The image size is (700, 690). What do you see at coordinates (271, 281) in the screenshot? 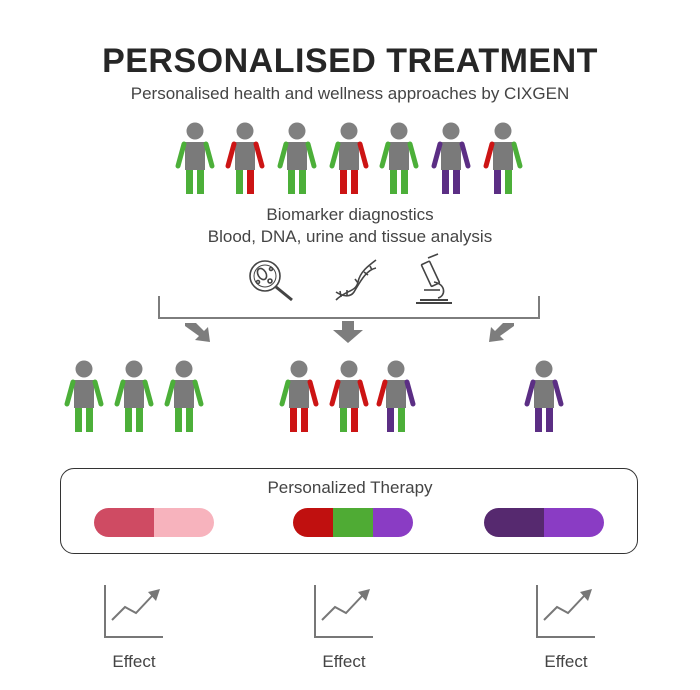
I see `bacteria-magnifier-icon` at bounding box center [271, 281].